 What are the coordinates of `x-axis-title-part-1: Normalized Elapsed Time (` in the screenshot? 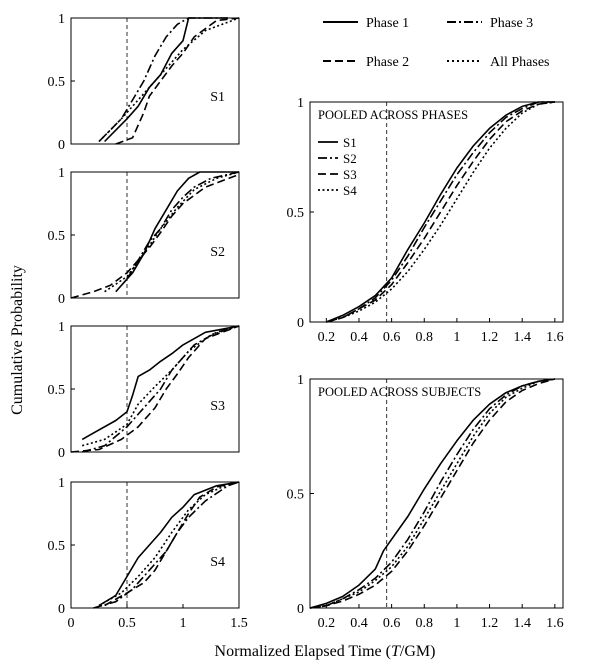 It's located at (303, 651).